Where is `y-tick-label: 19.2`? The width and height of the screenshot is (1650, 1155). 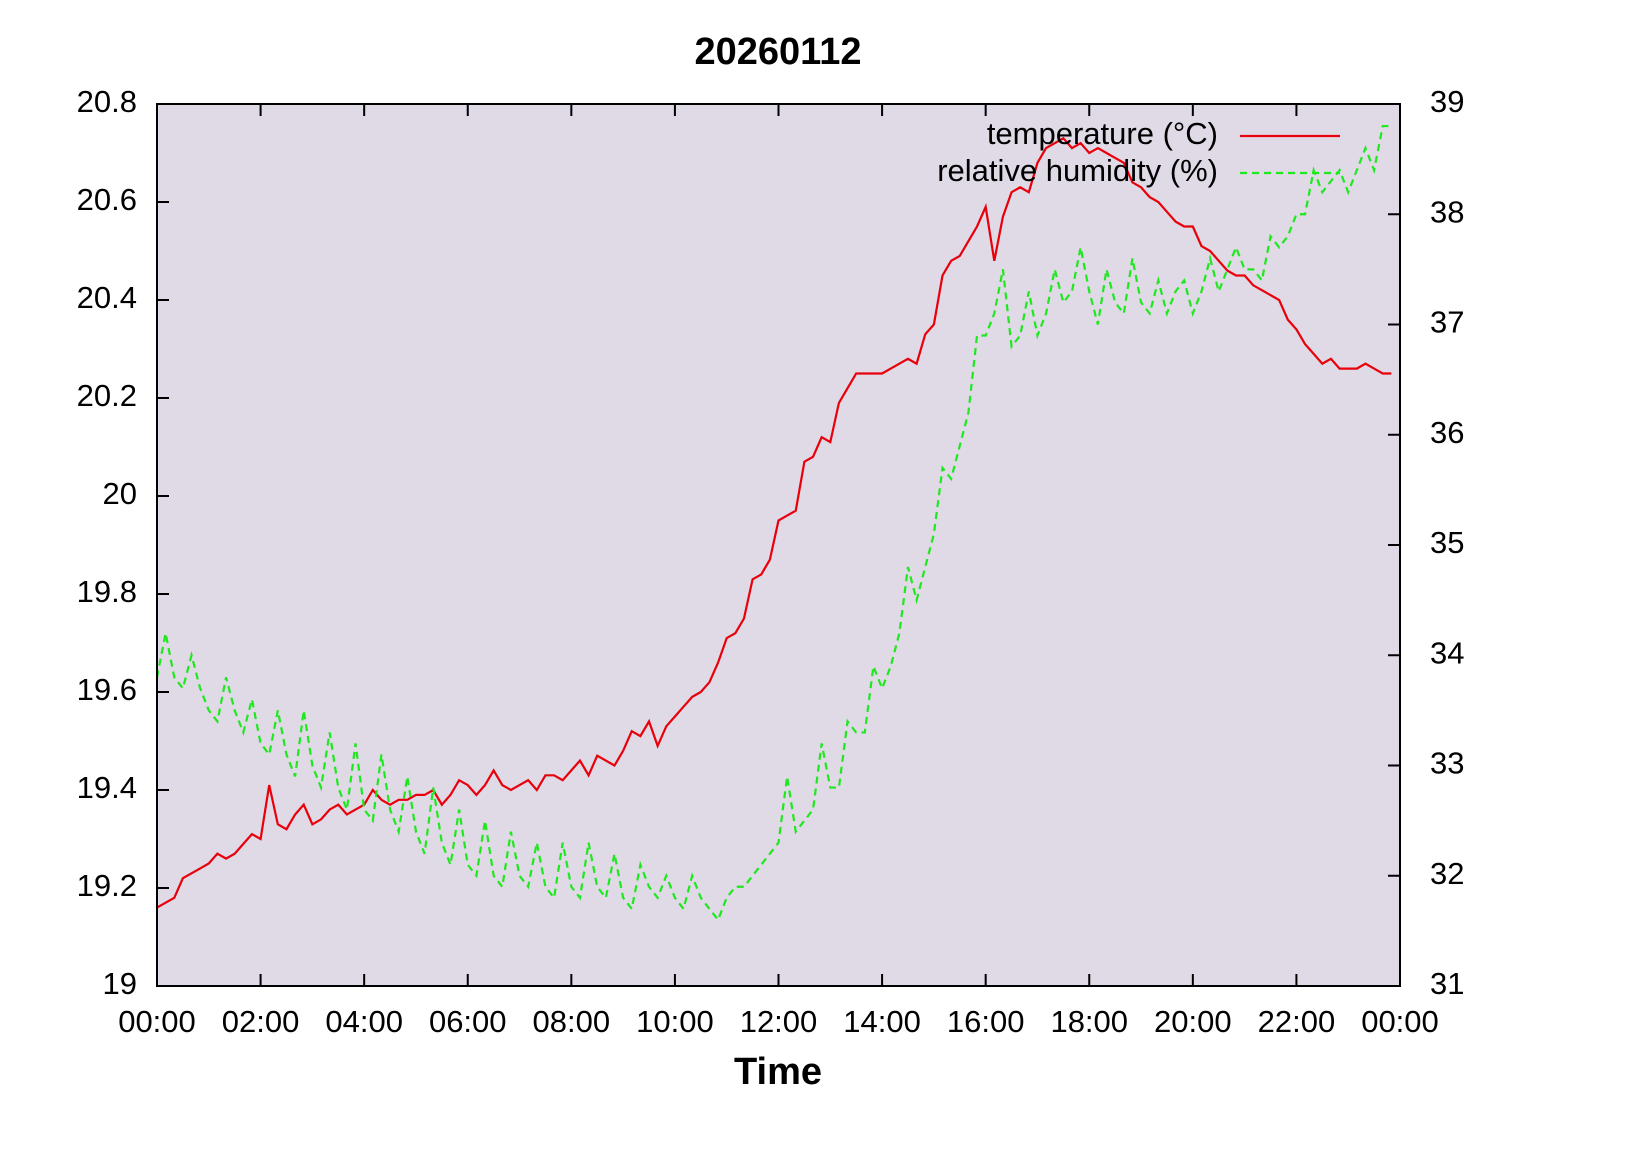 y-tick-label: 19.2 is located at coordinates (107, 885).